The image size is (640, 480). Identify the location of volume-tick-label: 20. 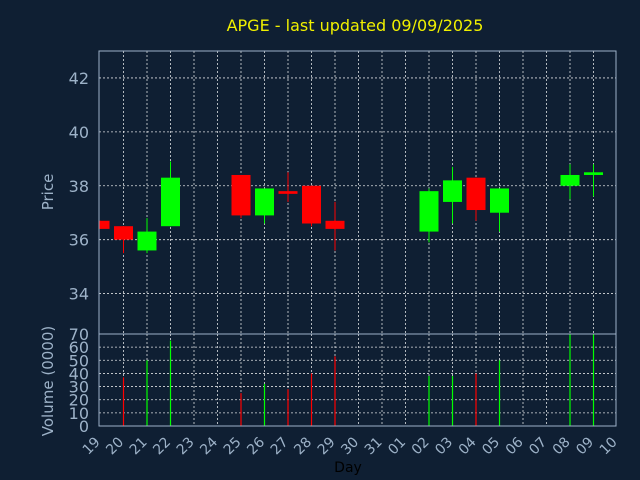
(79, 400).